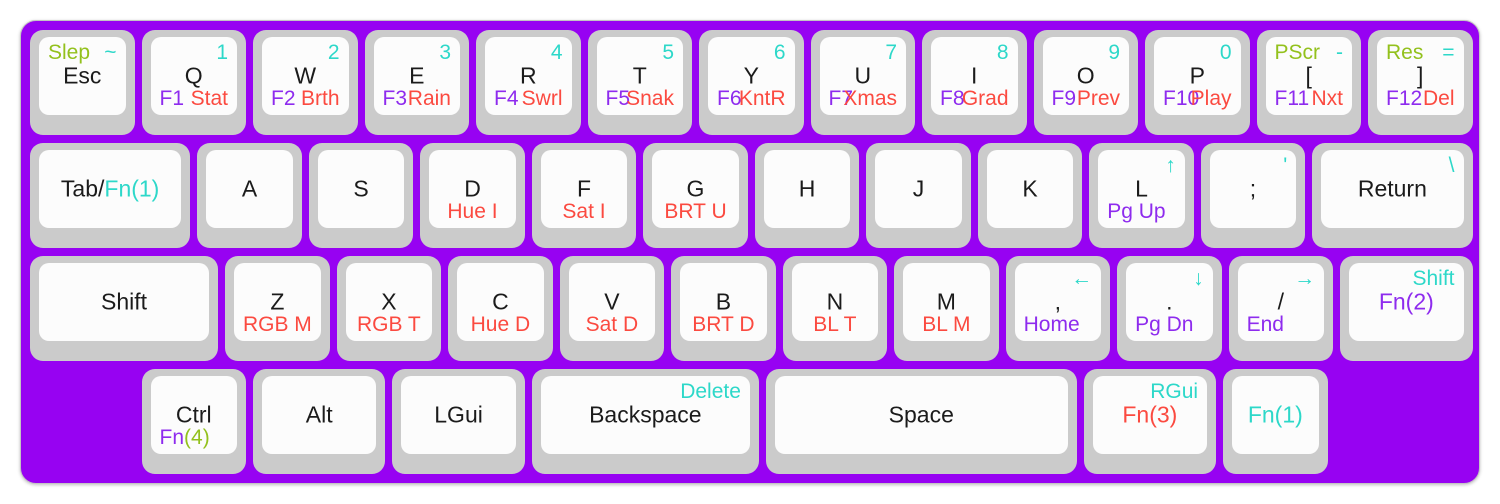  Describe the element at coordinates (645, 414) in the screenshot. I see `key-backspace-label-c: Backspace` at that location.